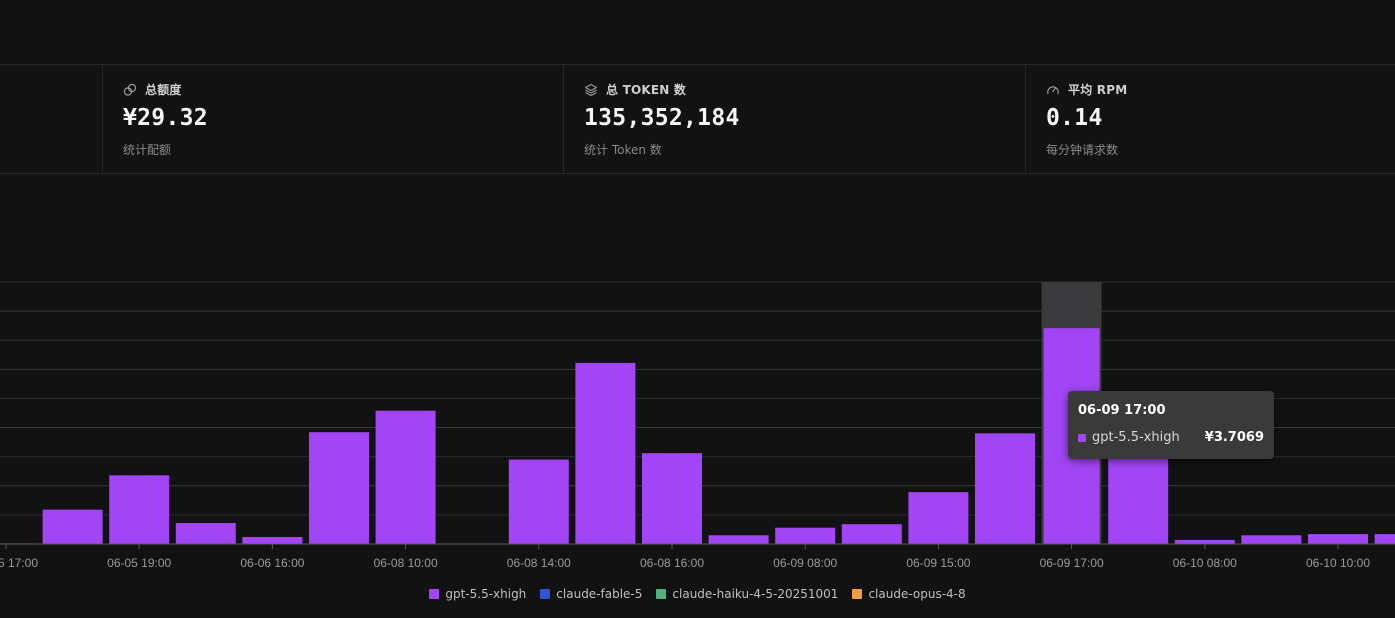  Describe the element at coordinates (1136, 437) in the screenshot. I see `tooltip-series-label: gpt-5.5-xhigh` at that location.